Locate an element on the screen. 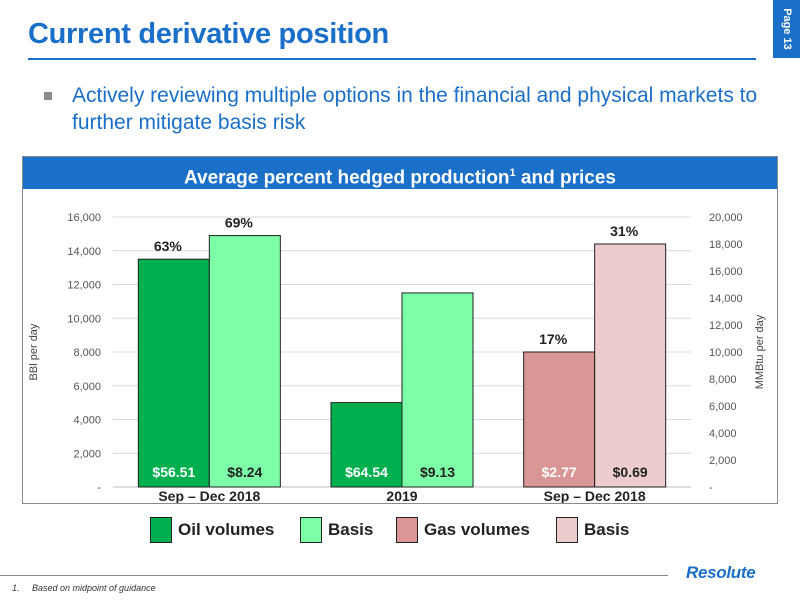  category-label: 2019 is located at coordinates (401, 495).